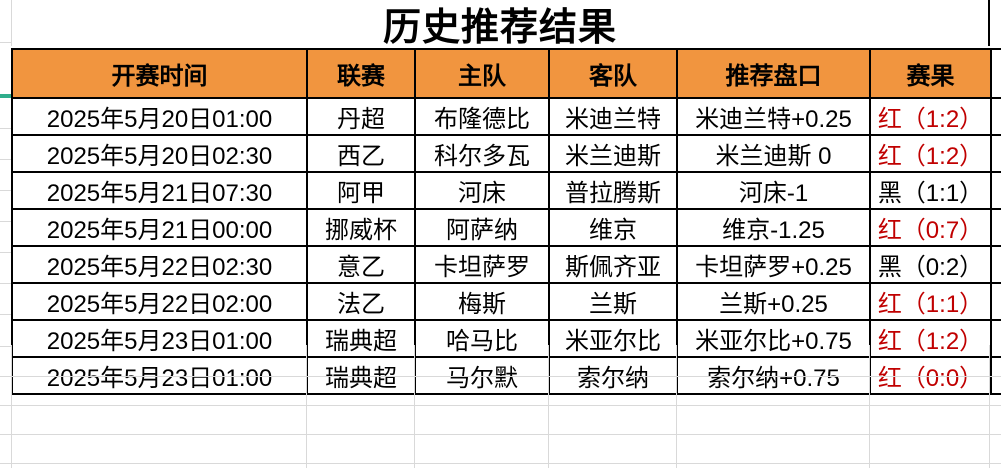  Describe the element at coordinates (159, 153) in the screenshot. I see `cell-time: 2025年5月20日02:30` at that location.